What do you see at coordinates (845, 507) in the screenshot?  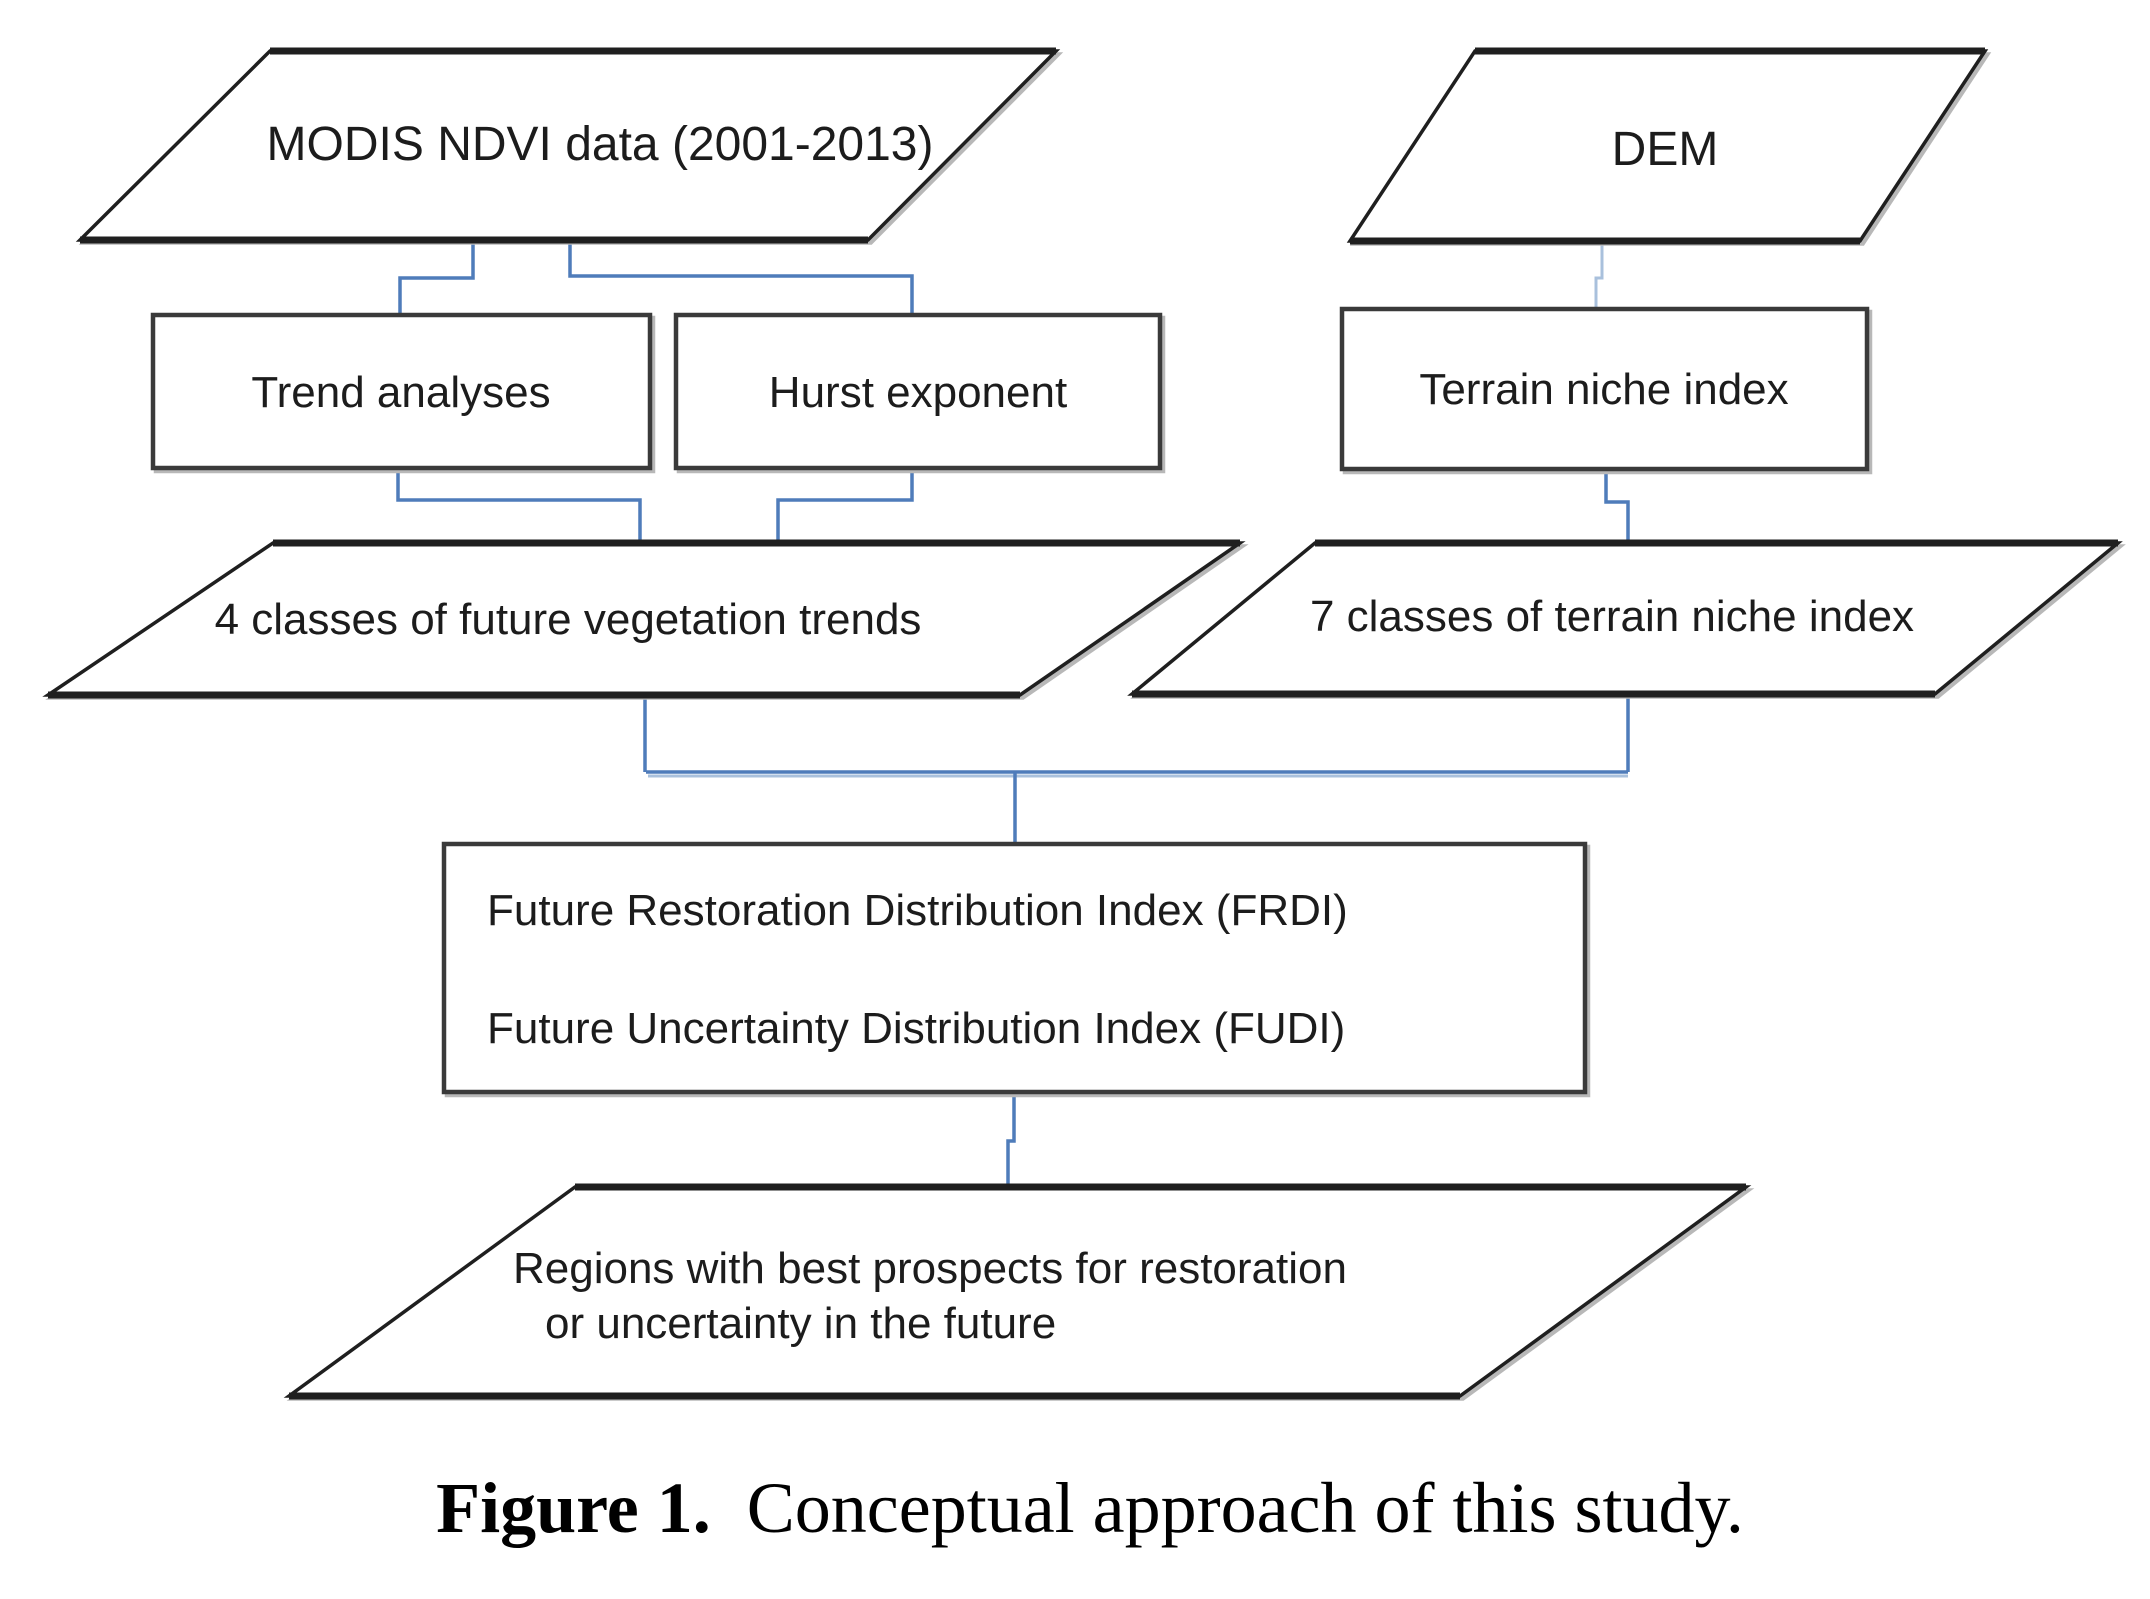 I see `connector-hurst-vegclasses` at bounding box center [845, 507].